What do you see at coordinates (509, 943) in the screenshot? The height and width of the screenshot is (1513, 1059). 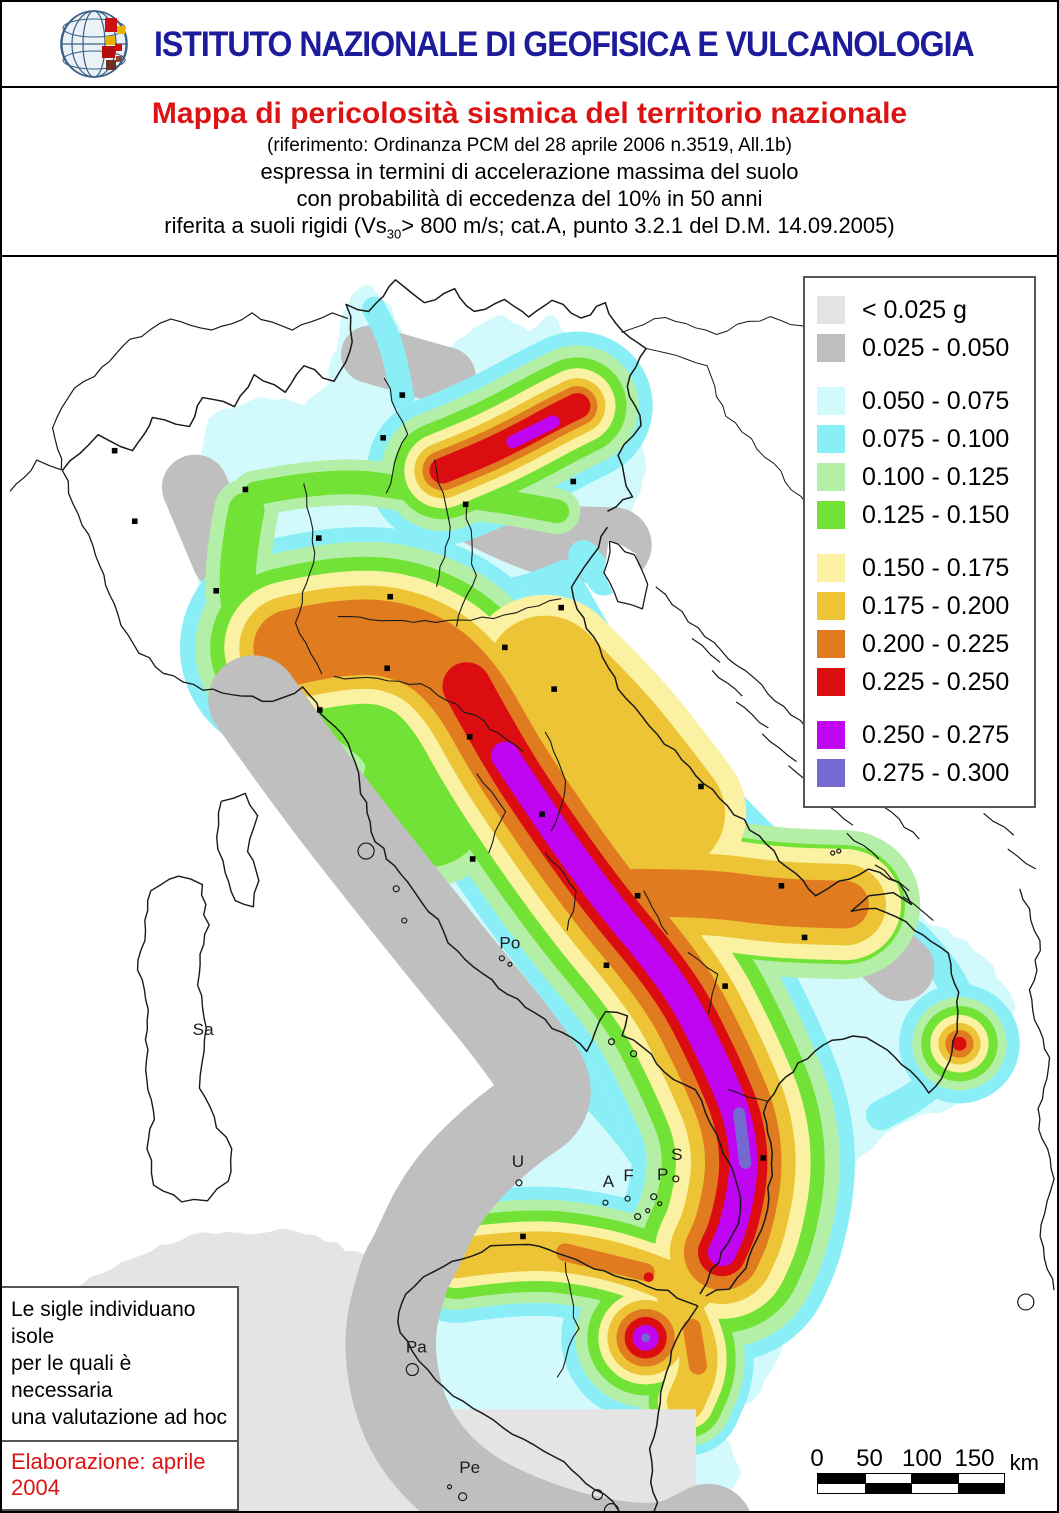 I see `island-label: Po` at bounding box center [509, 943].